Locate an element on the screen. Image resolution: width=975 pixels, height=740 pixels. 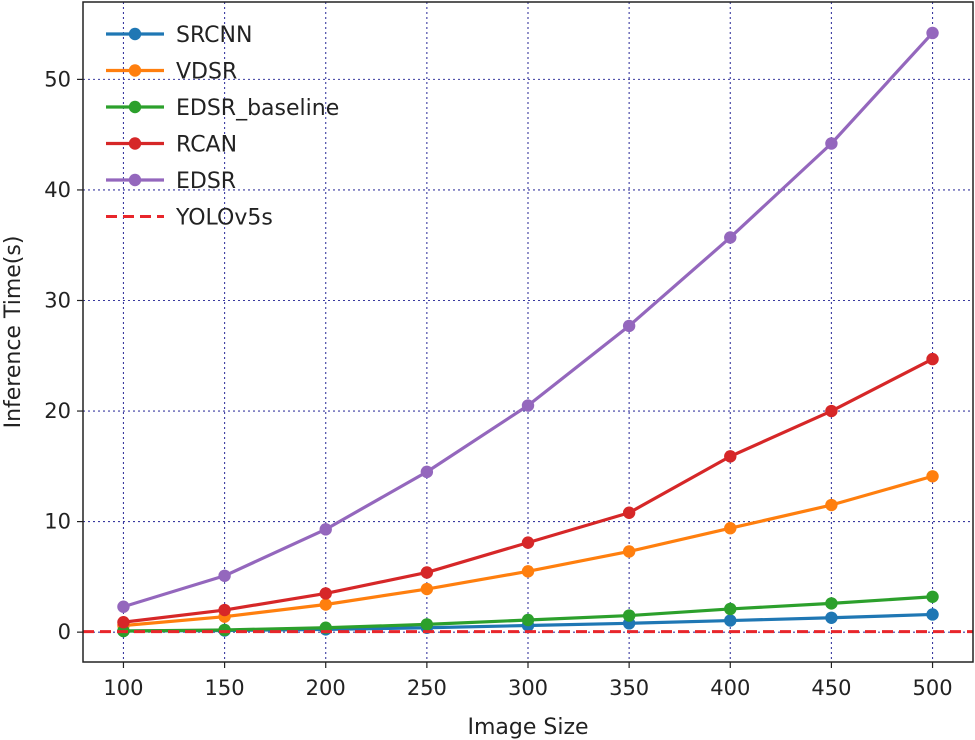
x-tick-label: 450 is located at coordinates (831, 688).